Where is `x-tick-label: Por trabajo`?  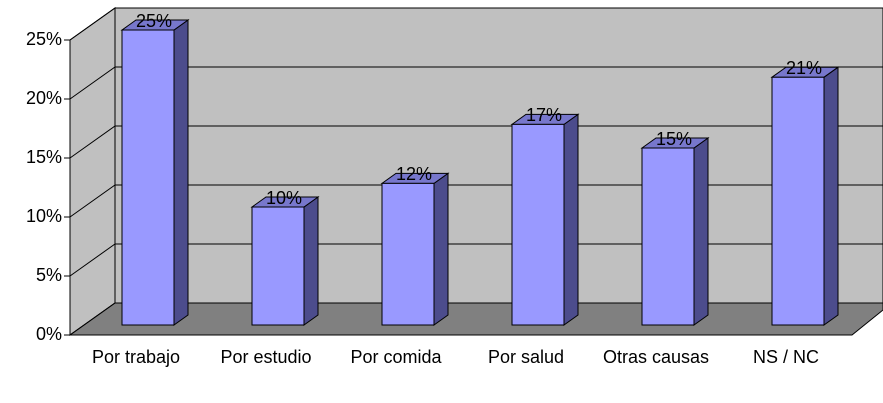
x-tick-label: Por trabajo is located at coordinates (136, 357).